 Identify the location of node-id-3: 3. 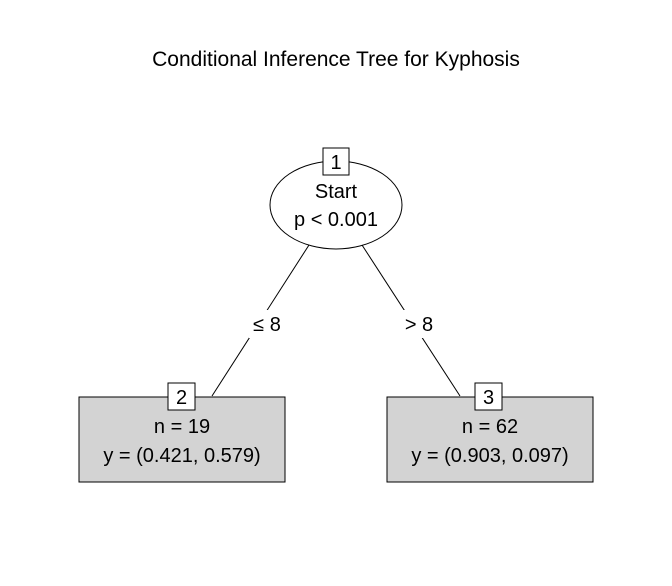
(488, 398).